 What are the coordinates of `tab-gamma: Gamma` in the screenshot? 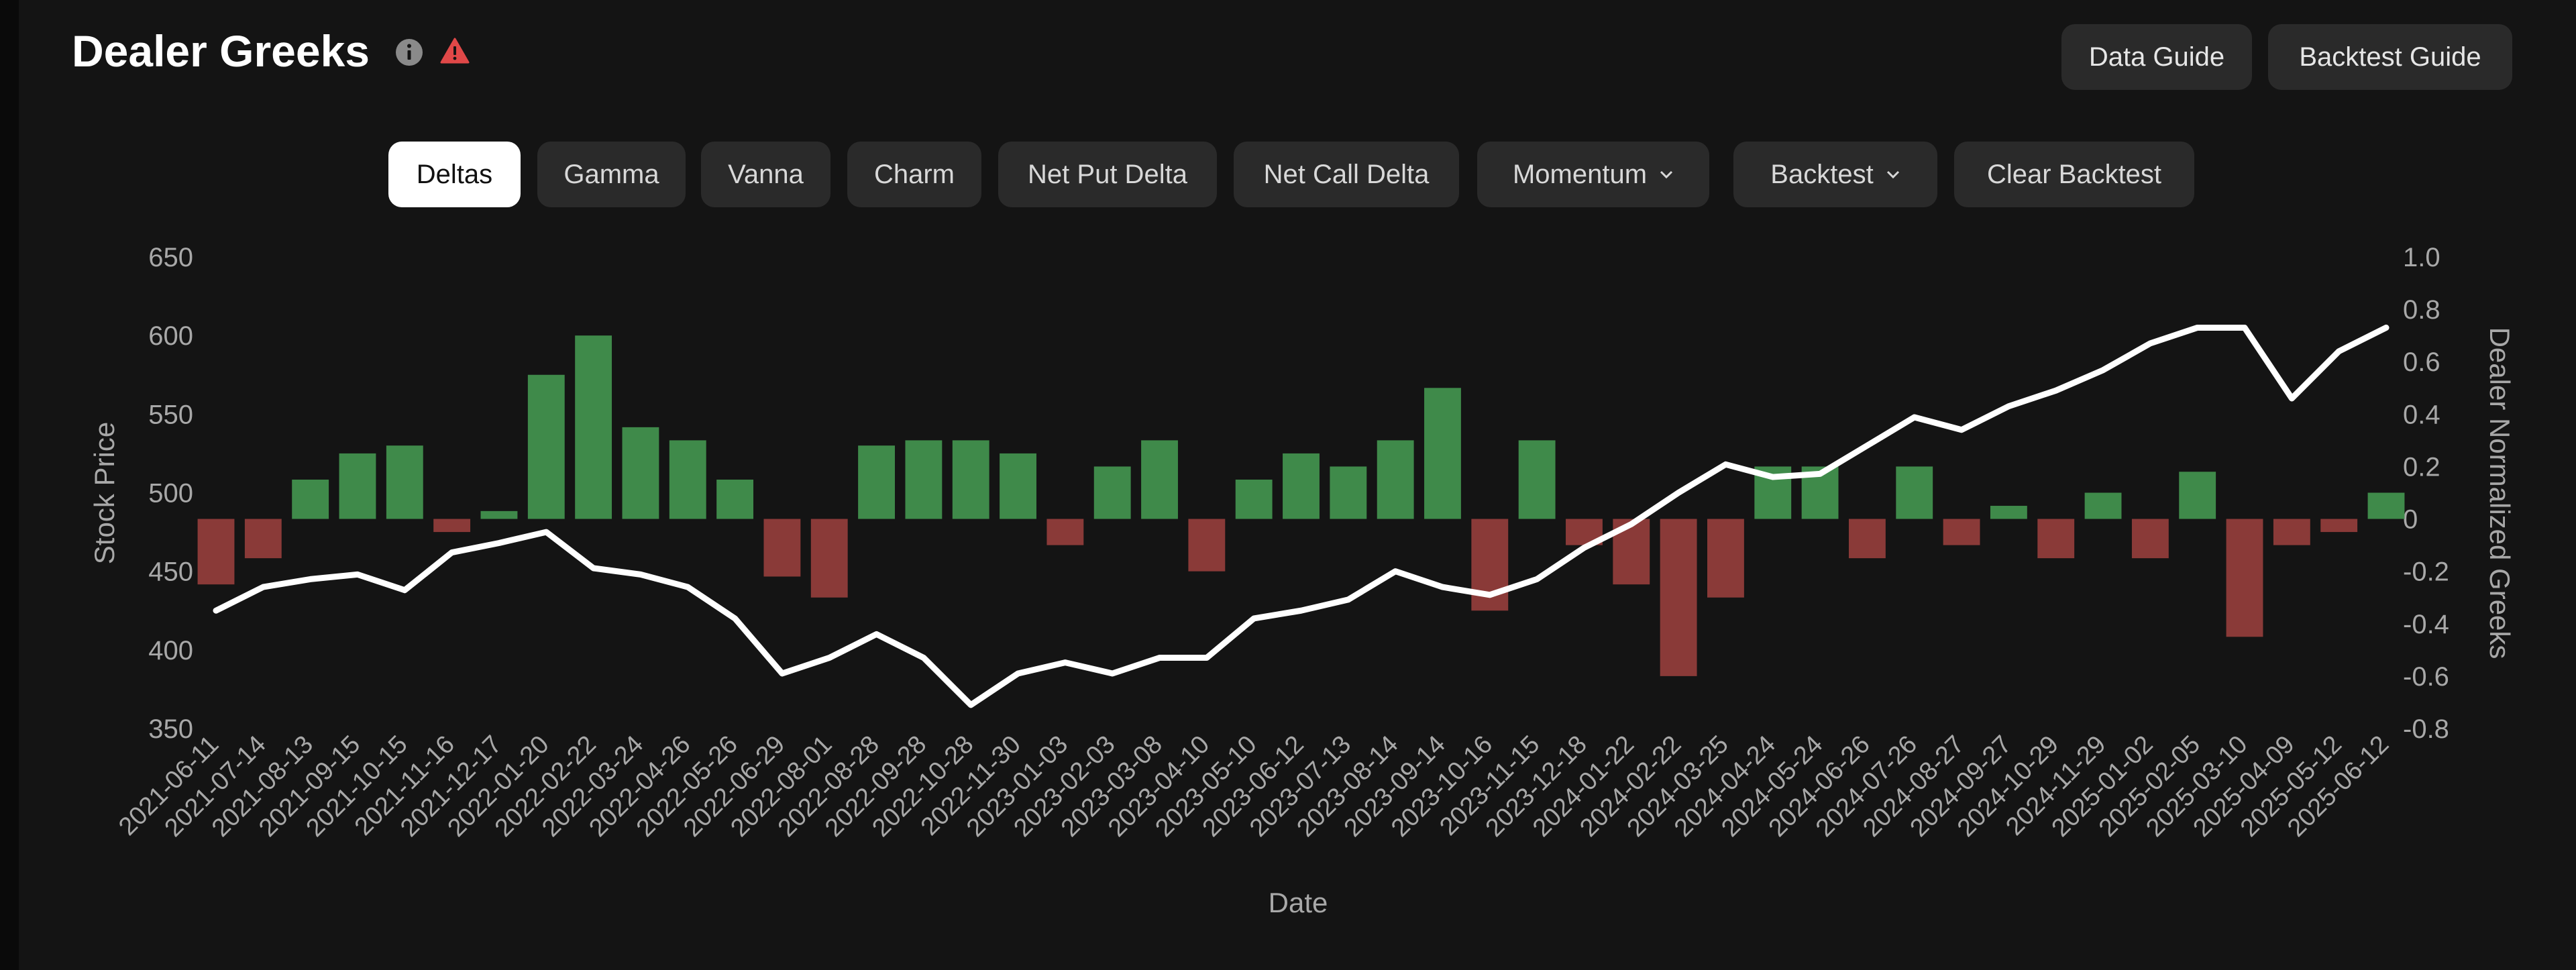 It's located at (611, 174).